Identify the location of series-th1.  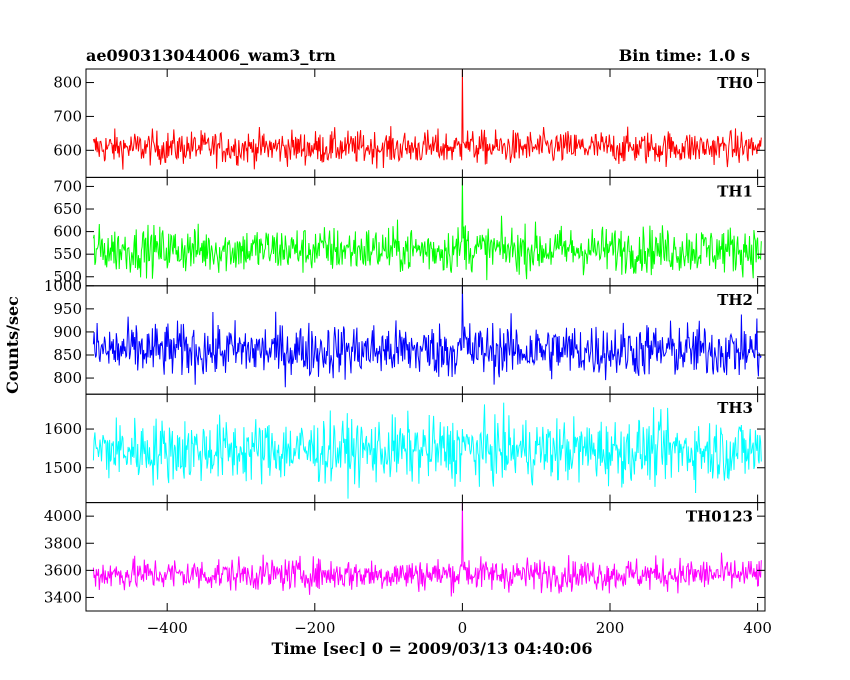
(427, 229).